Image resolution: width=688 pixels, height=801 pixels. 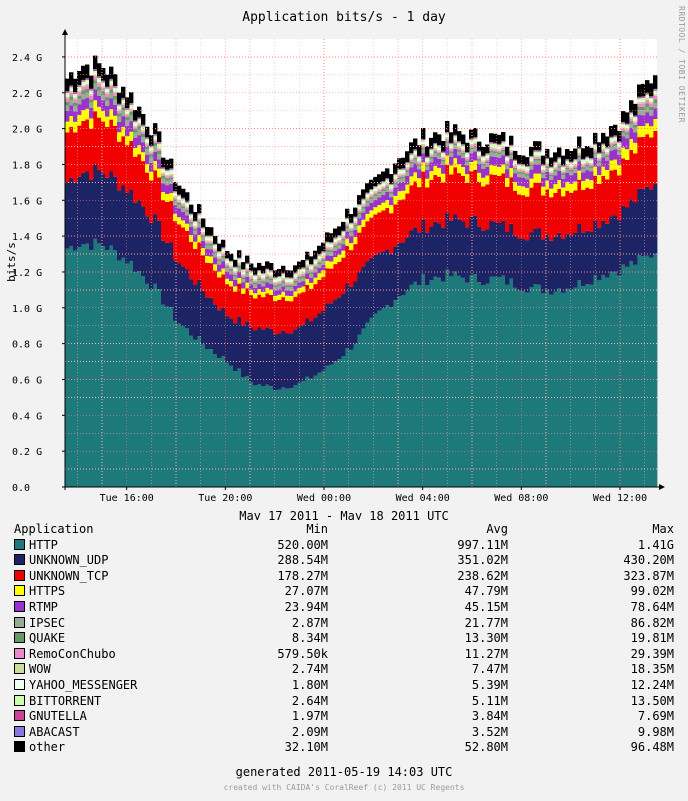 I want to click on legend-min: 2.74M, so click(x=309, y=669).